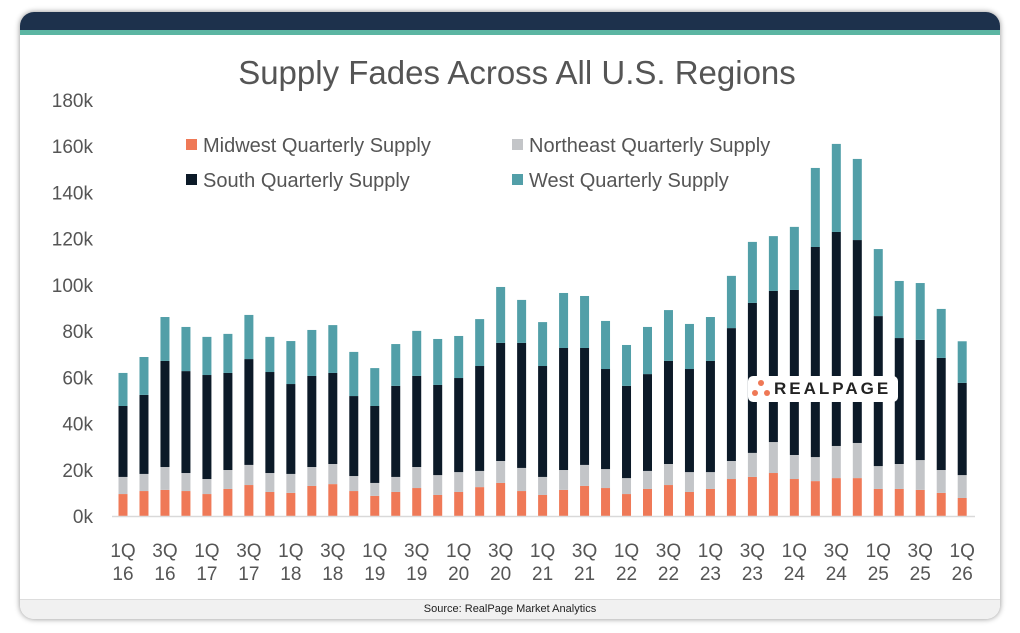 The height and width of the screenshot is (633, 1020). What do you see at coordinates (710, 574) in the screenshot?
I see `x-tick-year: 23` at bounding box center [710, 574].